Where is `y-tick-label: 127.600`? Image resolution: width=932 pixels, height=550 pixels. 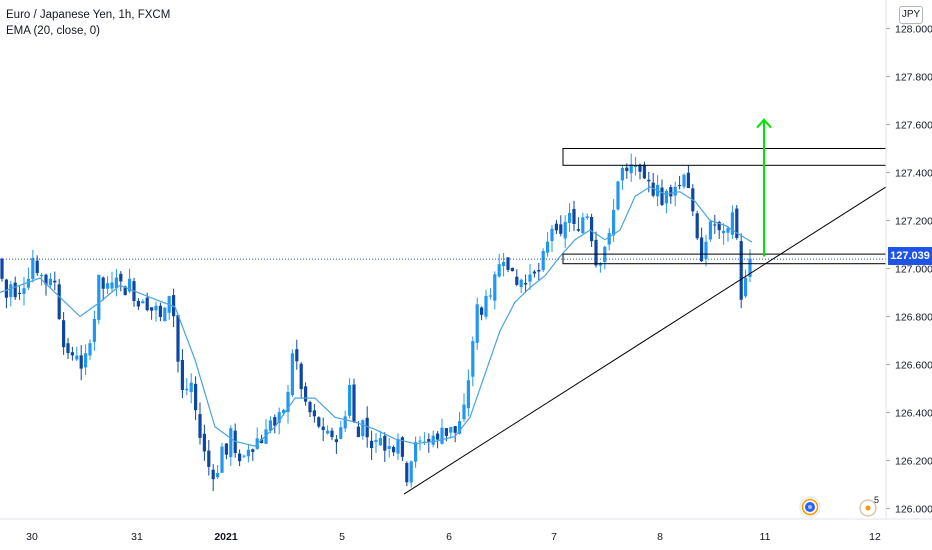
y-tick-label: 127.600 is located at coordinates (913, 126).